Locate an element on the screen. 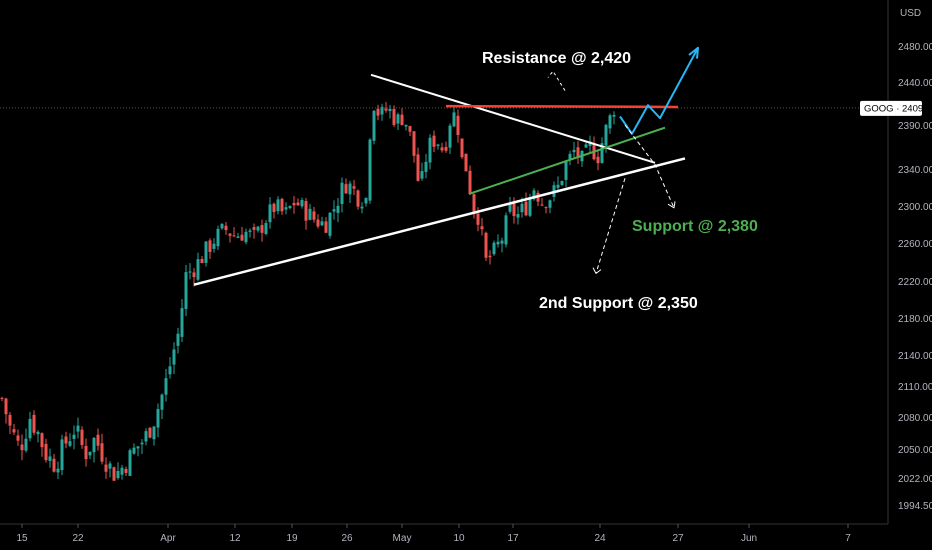 The height and width of the screenshot is (550, 932). price-tag: GOOG · 2409.86 is located at coordinates (896, 108).